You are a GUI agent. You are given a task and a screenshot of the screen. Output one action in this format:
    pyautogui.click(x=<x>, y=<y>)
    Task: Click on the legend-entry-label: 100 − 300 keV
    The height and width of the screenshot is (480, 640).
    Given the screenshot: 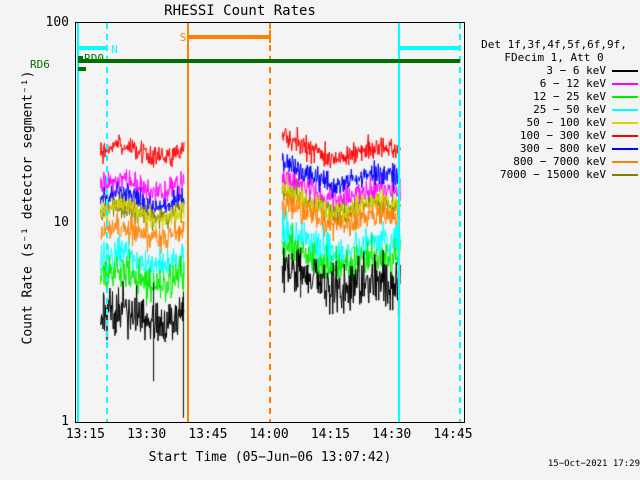 What is the action you would take?
    pyautogui.click(x=562, y=135)
    